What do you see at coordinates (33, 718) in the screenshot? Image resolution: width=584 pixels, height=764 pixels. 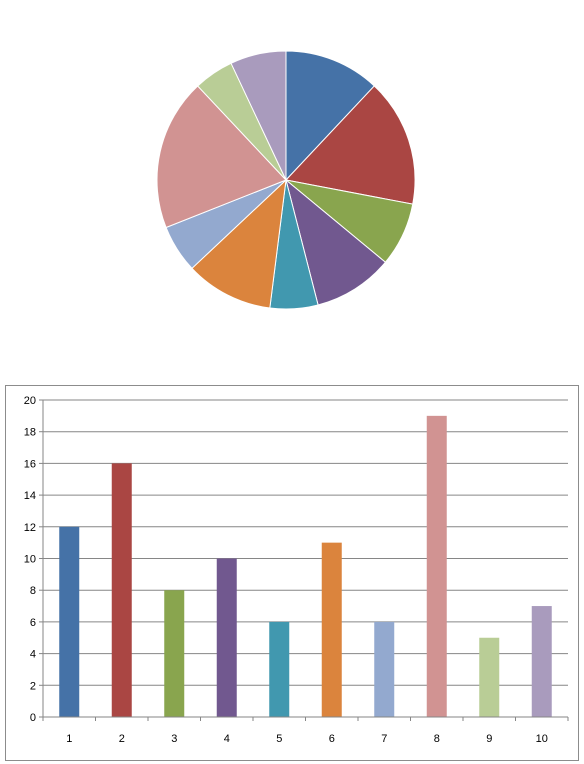 I see `y-tick-label-0: 0` at bounding box center [33, 718].